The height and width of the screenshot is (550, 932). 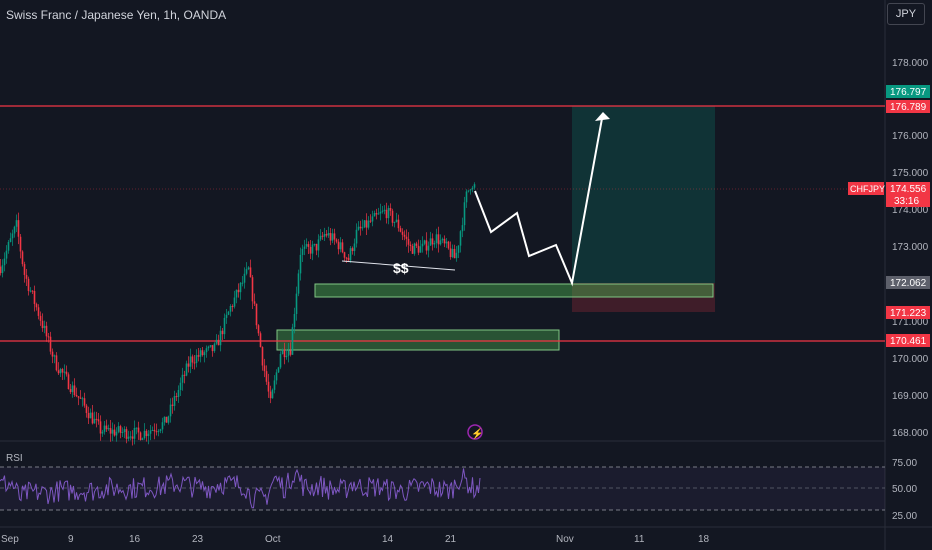 What do you see at coordinates (539, 199) in the screenshot?
I see `projected-path` at bounding box center [539, 199].